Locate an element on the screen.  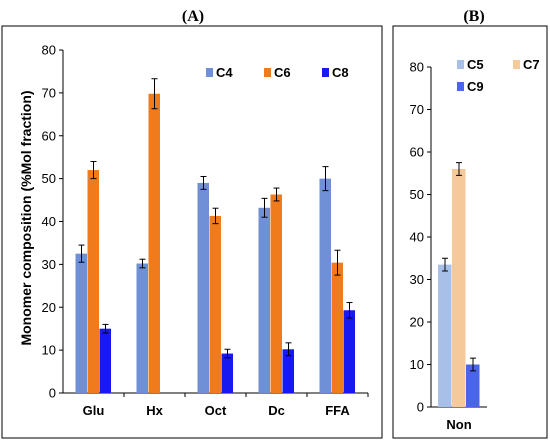
legend-label-c7: C7 is located at coordinates (531, 64).